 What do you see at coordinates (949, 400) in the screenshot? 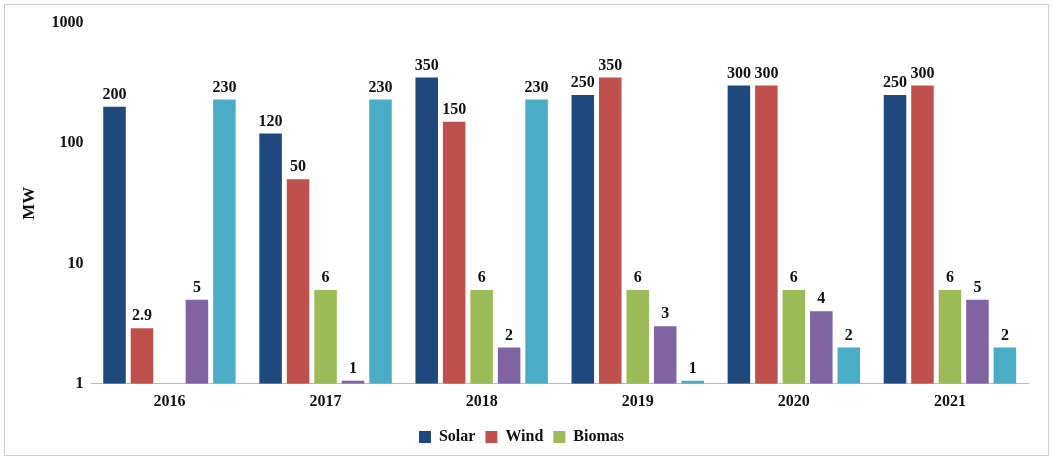
I see `x-tick-label: 2021` at bounding box center [949, 400].